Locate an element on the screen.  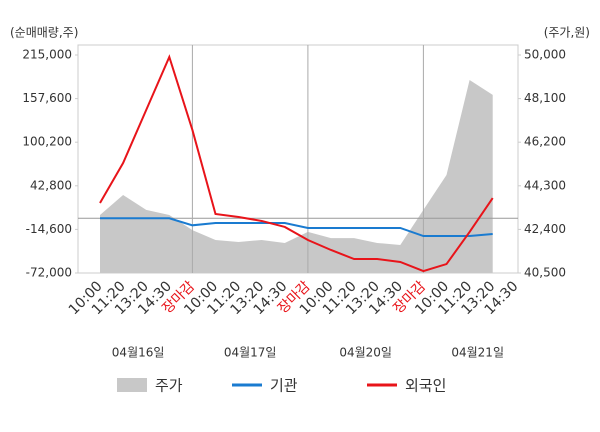
date-label: 04월17일 is located at coordinates (250, 353).